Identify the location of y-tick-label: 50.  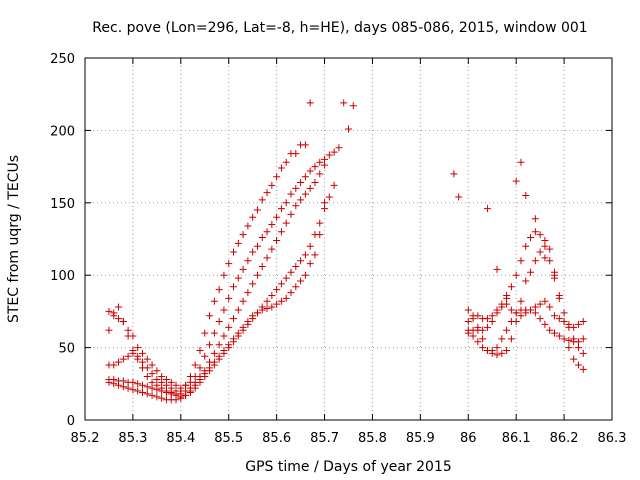
(66, 349).